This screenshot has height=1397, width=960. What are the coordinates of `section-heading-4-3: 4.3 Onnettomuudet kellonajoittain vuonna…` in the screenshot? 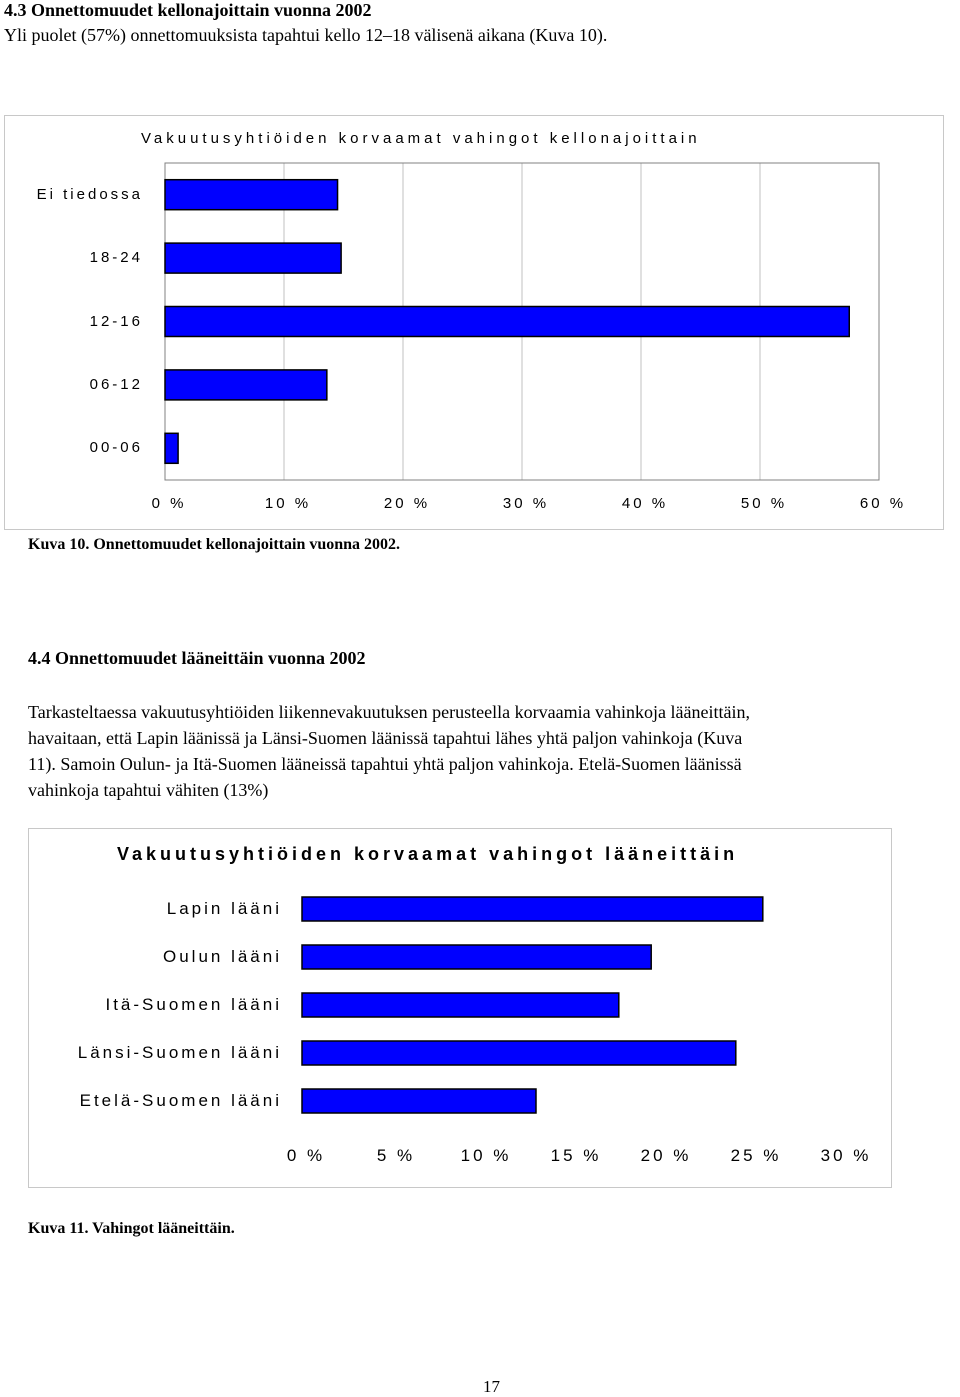 It's located at (188, 10).